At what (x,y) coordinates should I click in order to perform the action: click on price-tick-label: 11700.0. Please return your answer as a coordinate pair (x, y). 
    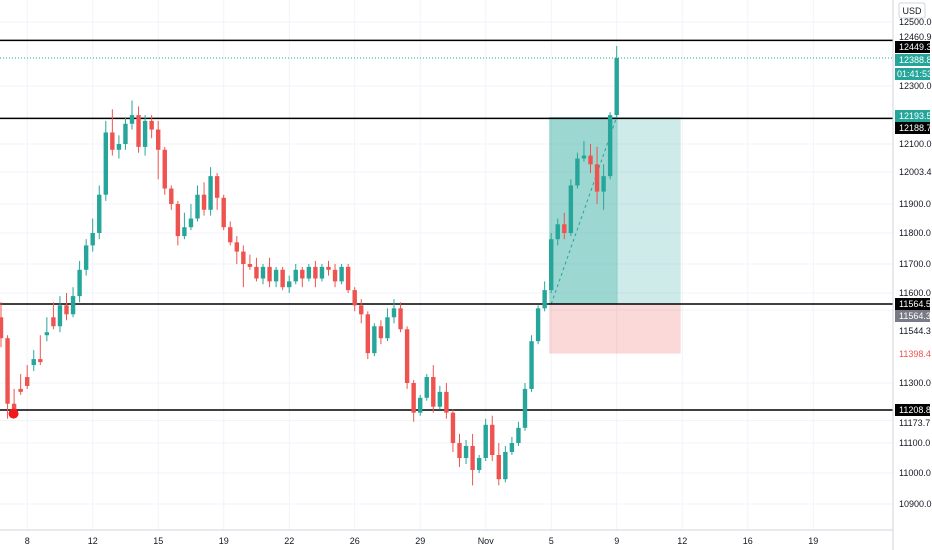
    Looking at the image, I should click on (915, 264).